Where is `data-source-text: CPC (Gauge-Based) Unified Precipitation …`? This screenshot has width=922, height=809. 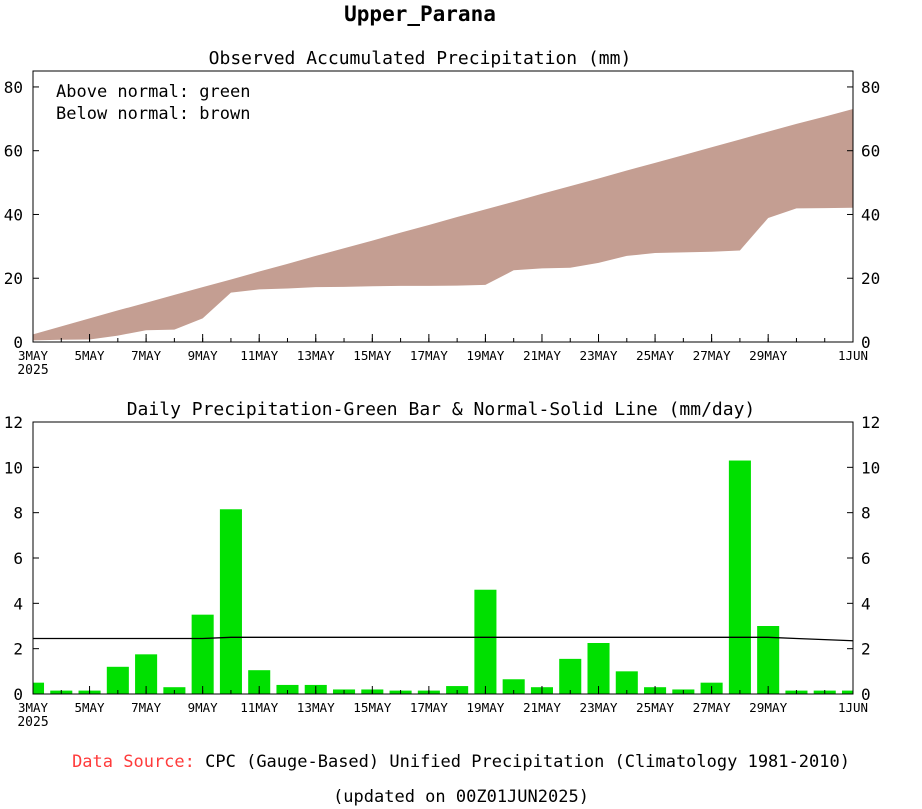
data-source-text: CPC (Gauge-Based) Unified Precipitation … is located at coordinates (527, 762).